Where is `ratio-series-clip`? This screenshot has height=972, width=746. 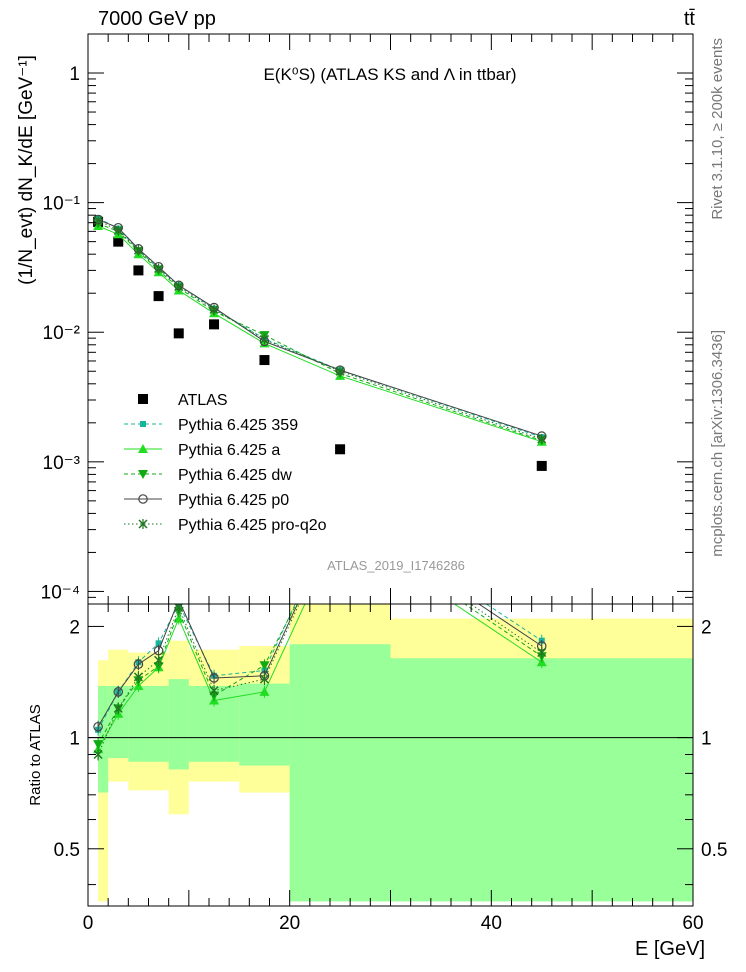 ratio-series-clip is located at coordinates (320, 682).